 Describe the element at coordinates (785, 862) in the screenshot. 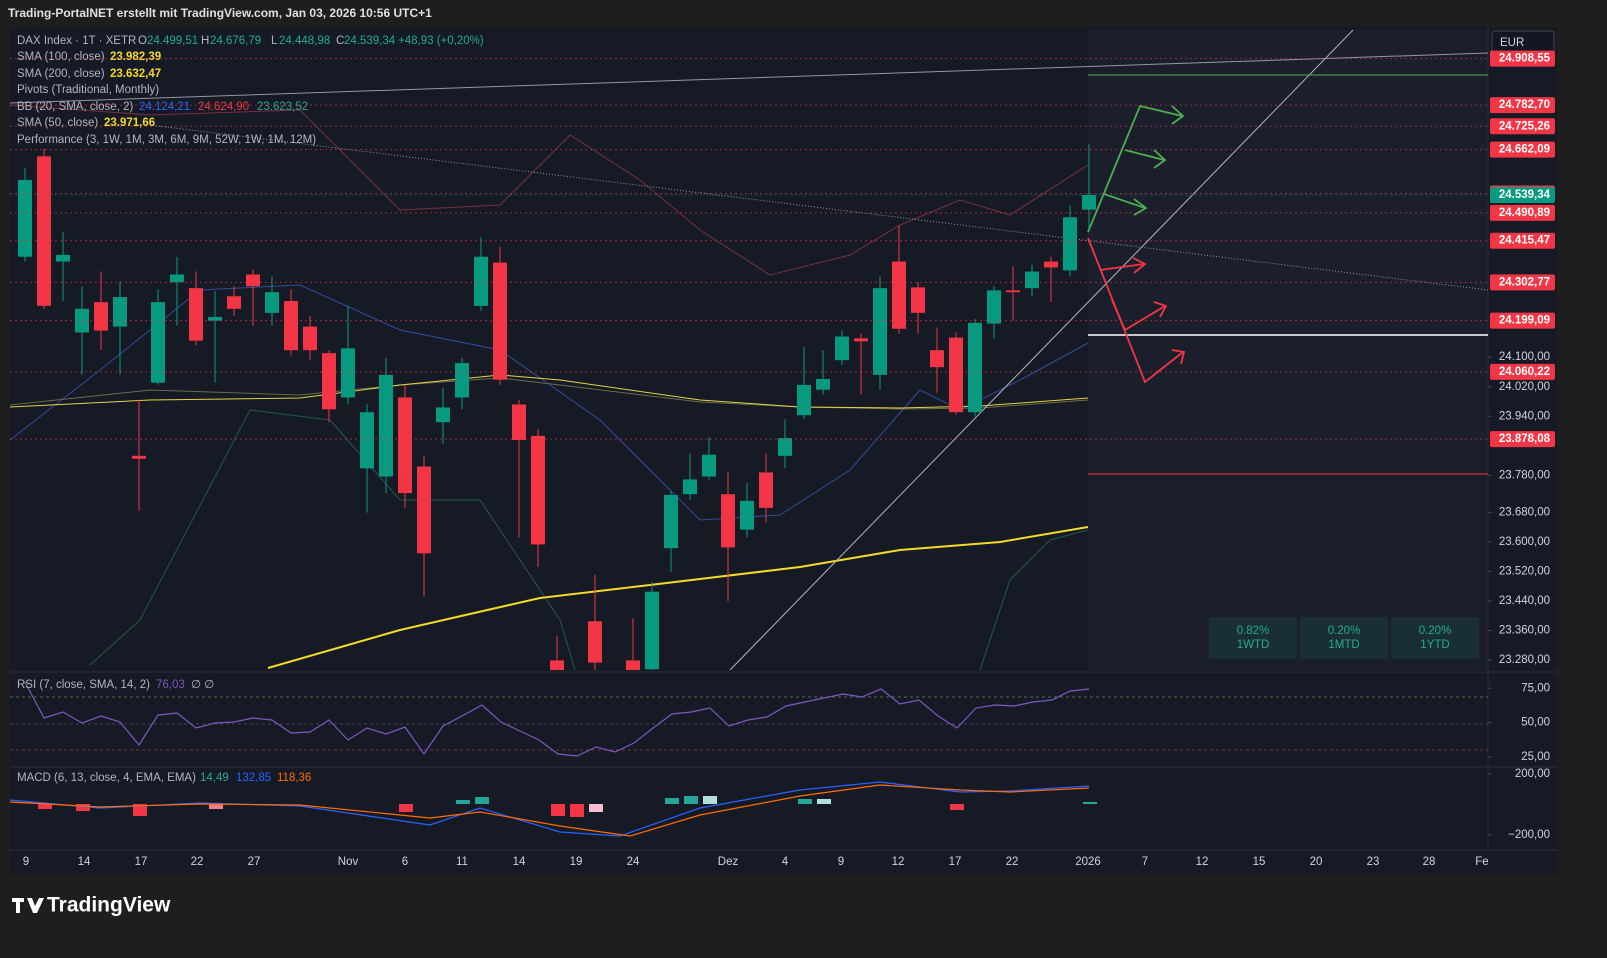

I see `x-tick-label: 4` at that location.